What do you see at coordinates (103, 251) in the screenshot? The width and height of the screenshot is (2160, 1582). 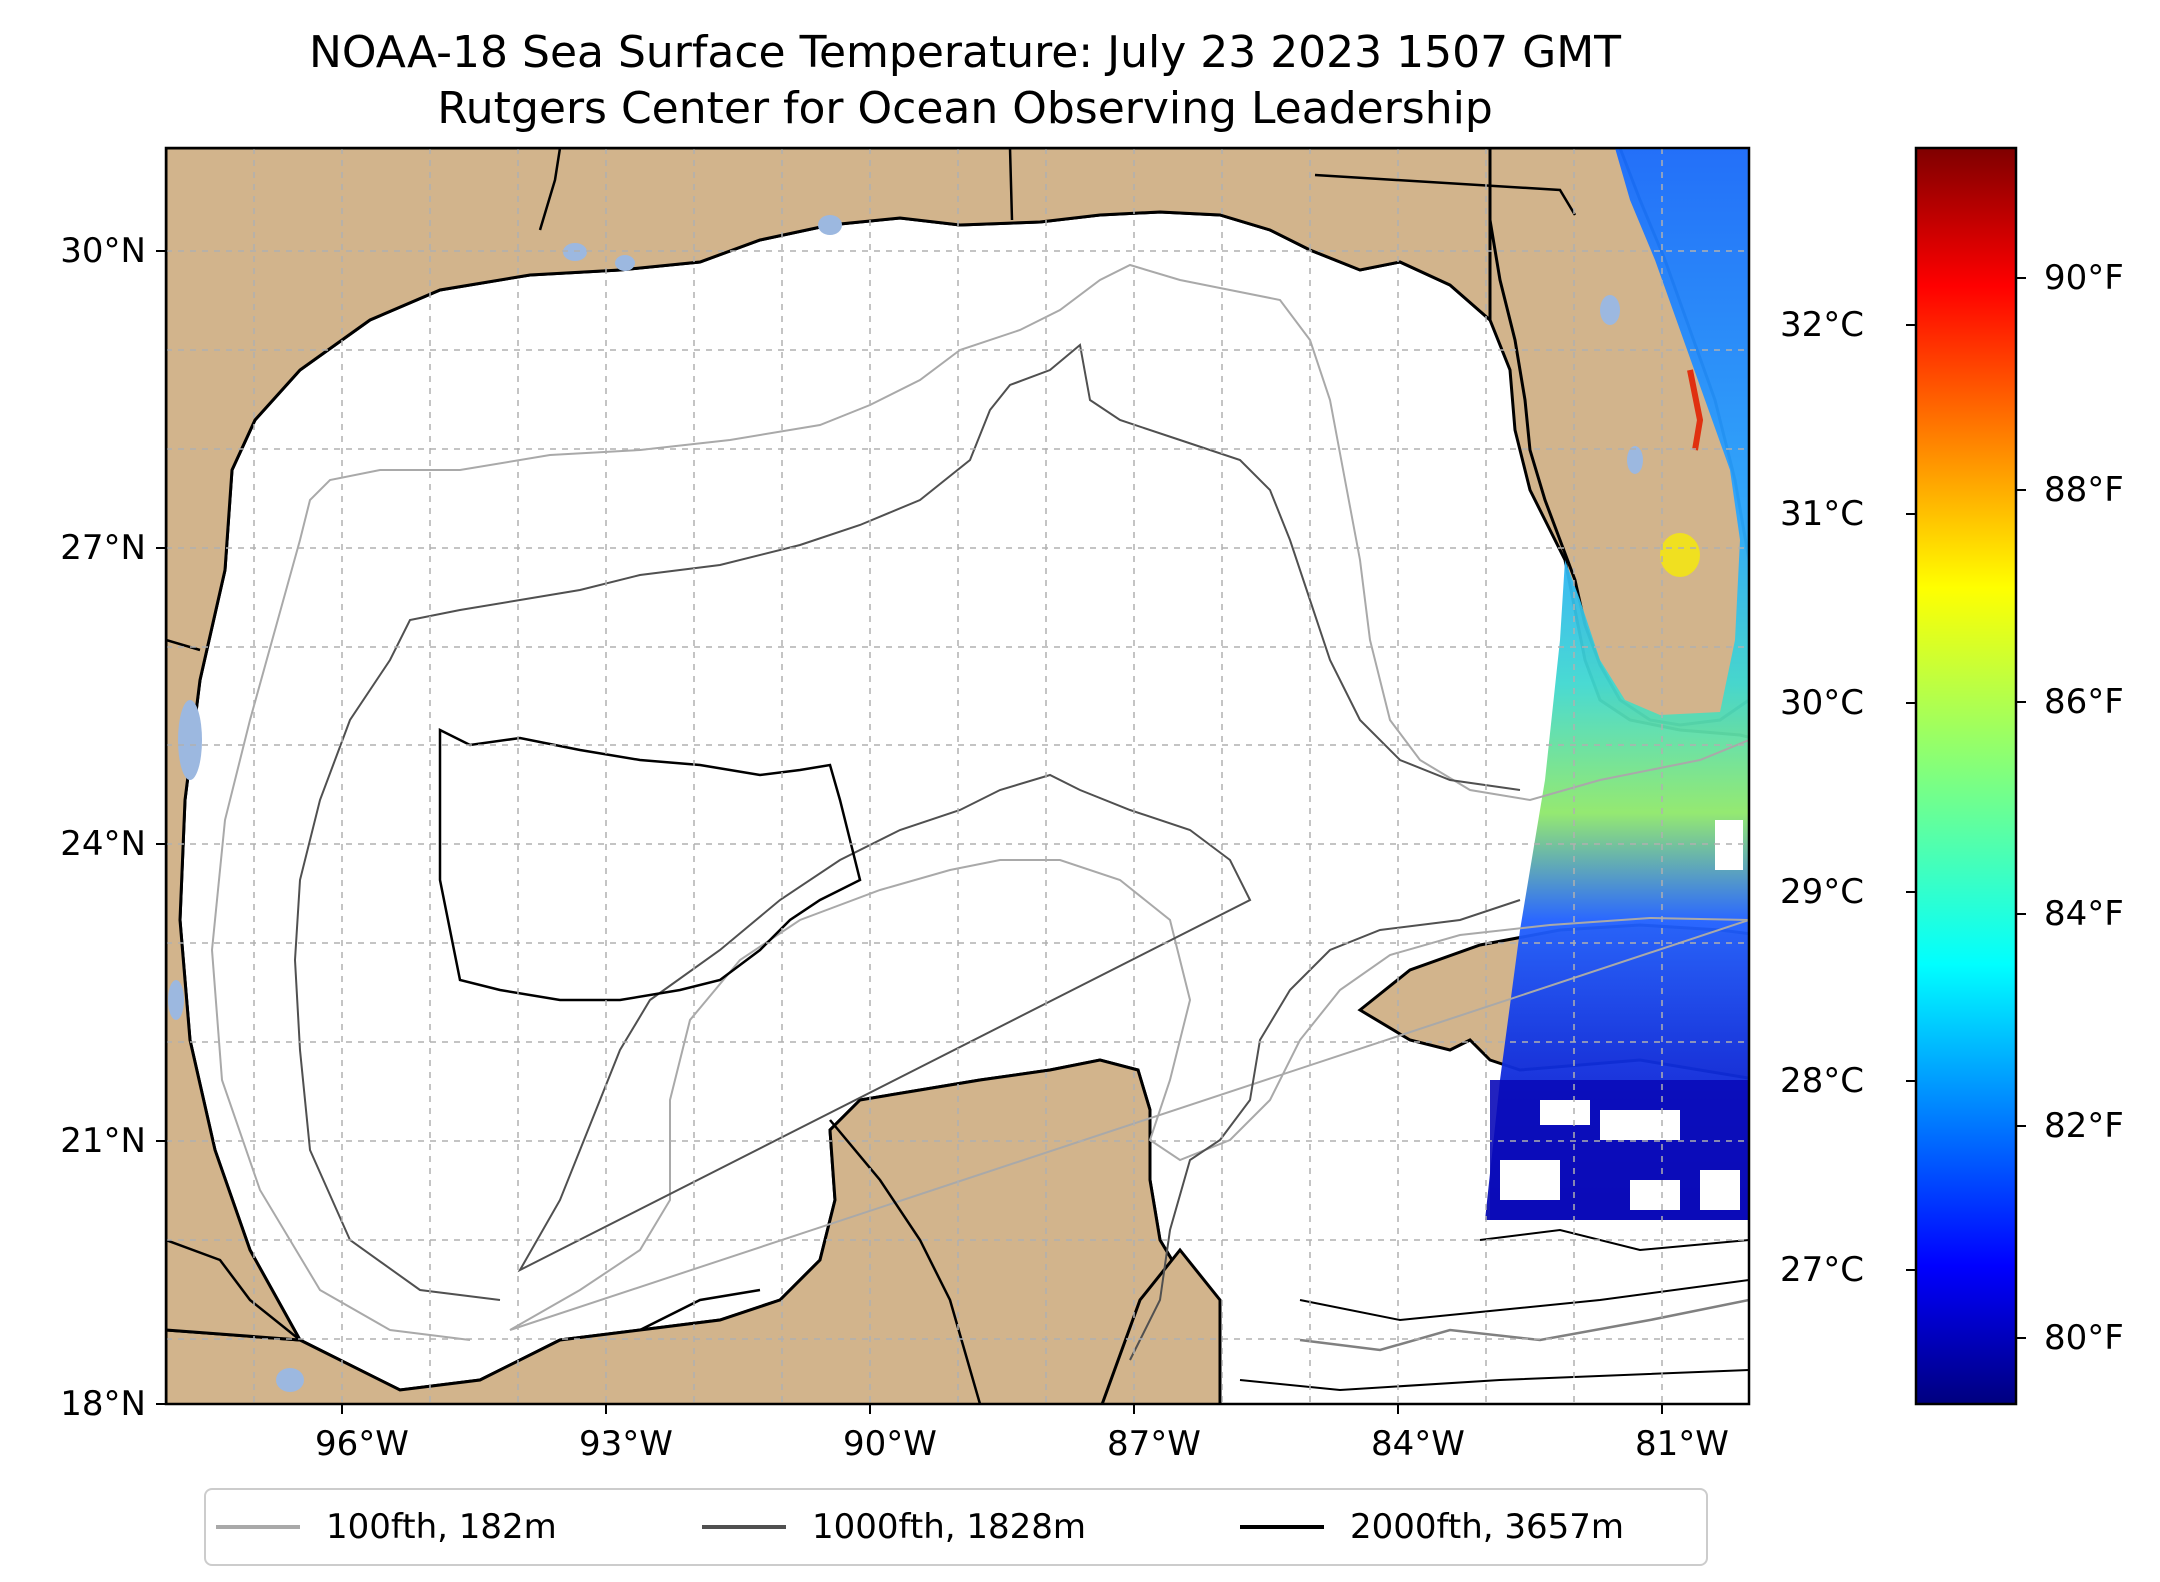 I see `lat-label: 30°N` at bounding box center [103, 251].